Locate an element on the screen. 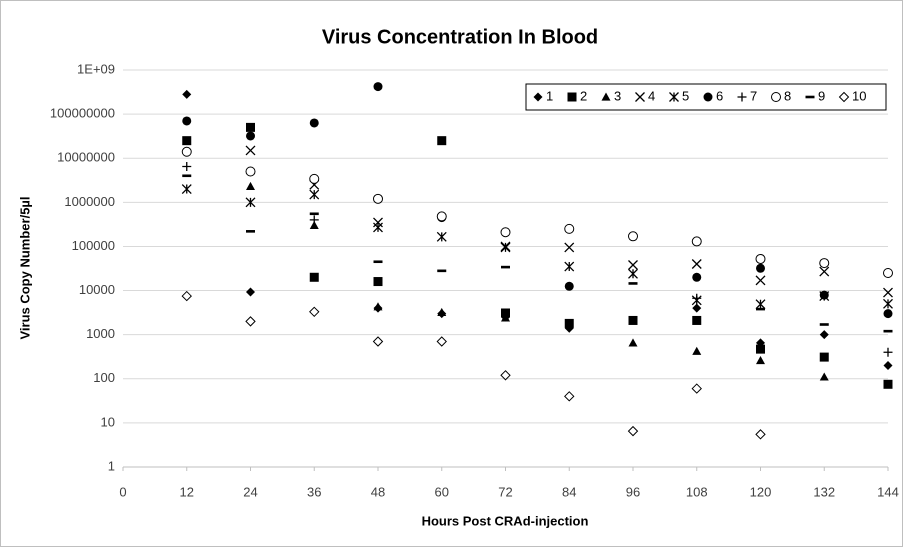 This screenshot has width=903, height=547. y-tick-label: 10 is located at coordinates (108, 421).